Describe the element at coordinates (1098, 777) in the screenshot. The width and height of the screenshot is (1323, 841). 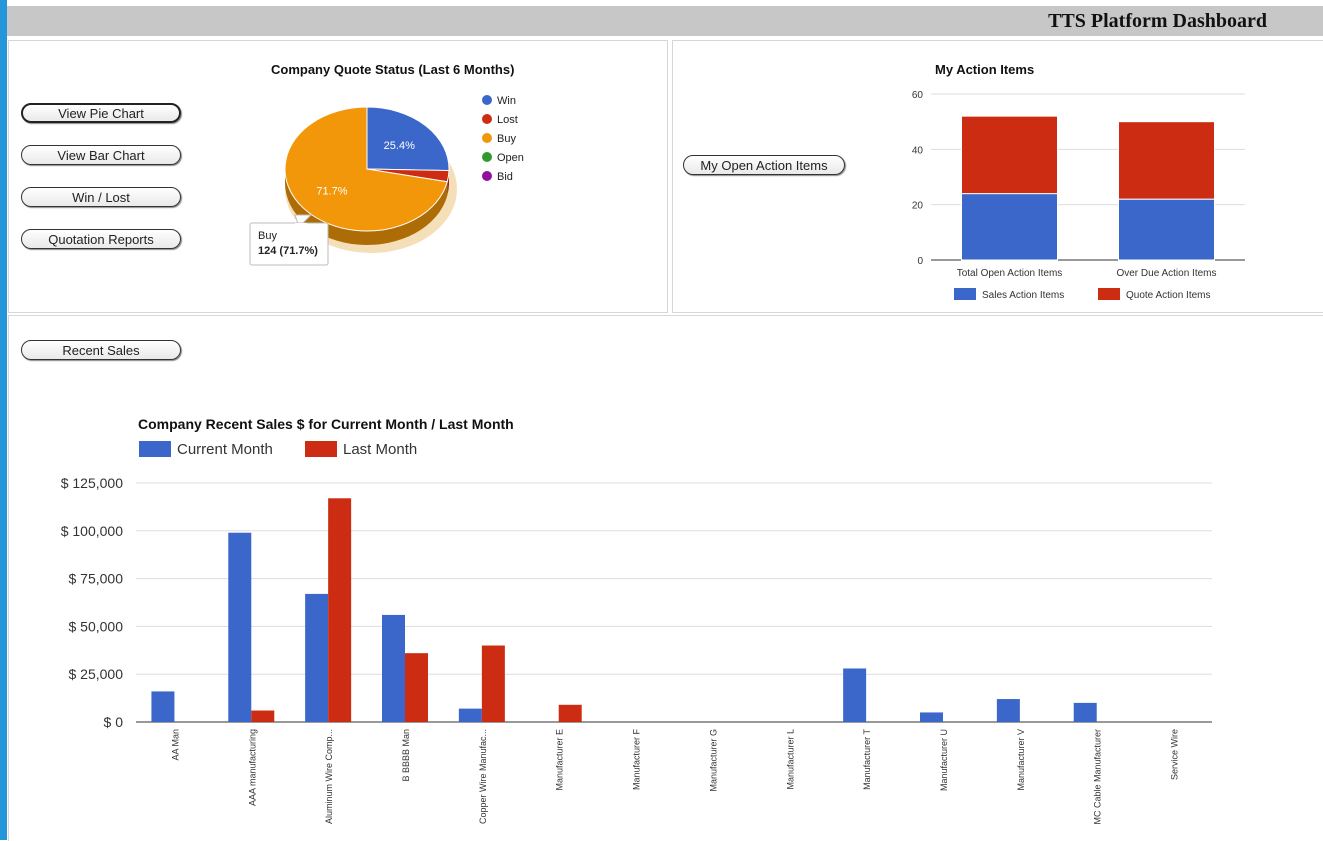
I see `x-tick-label: MC Cable Manufacturer` at that location.